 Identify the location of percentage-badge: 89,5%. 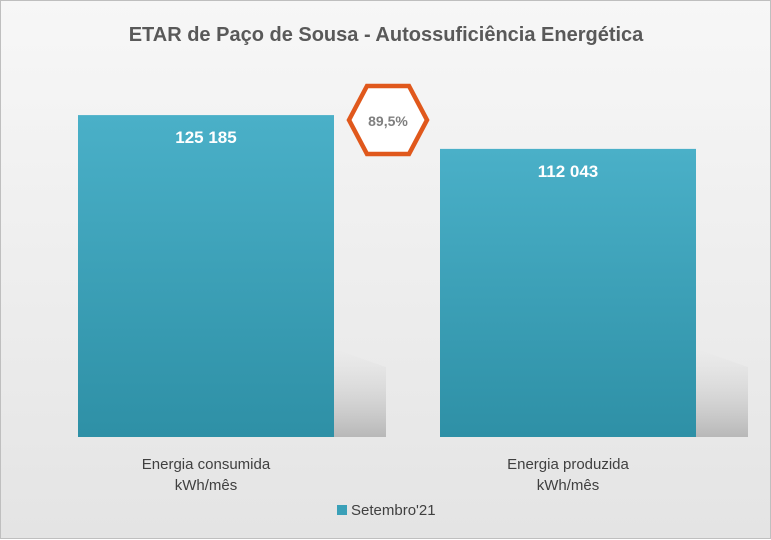
(388, 120).